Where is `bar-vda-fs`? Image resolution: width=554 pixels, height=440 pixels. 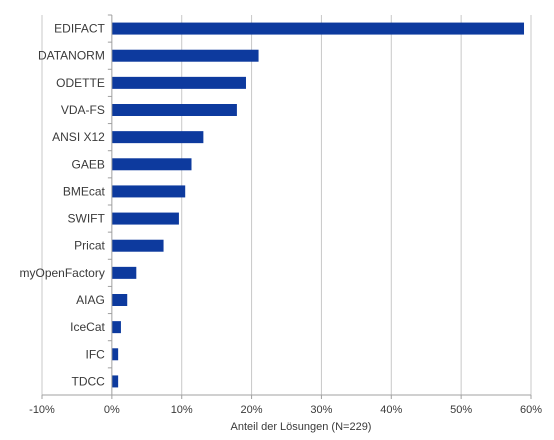 bar-vda-fs is located at coordinates (174, 110).